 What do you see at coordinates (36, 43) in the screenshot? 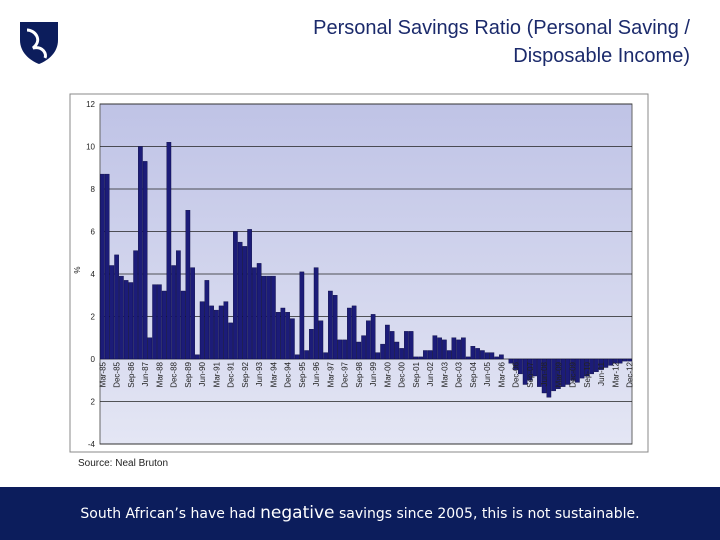
I see `logo-mark` at bounding box center [36, 43].